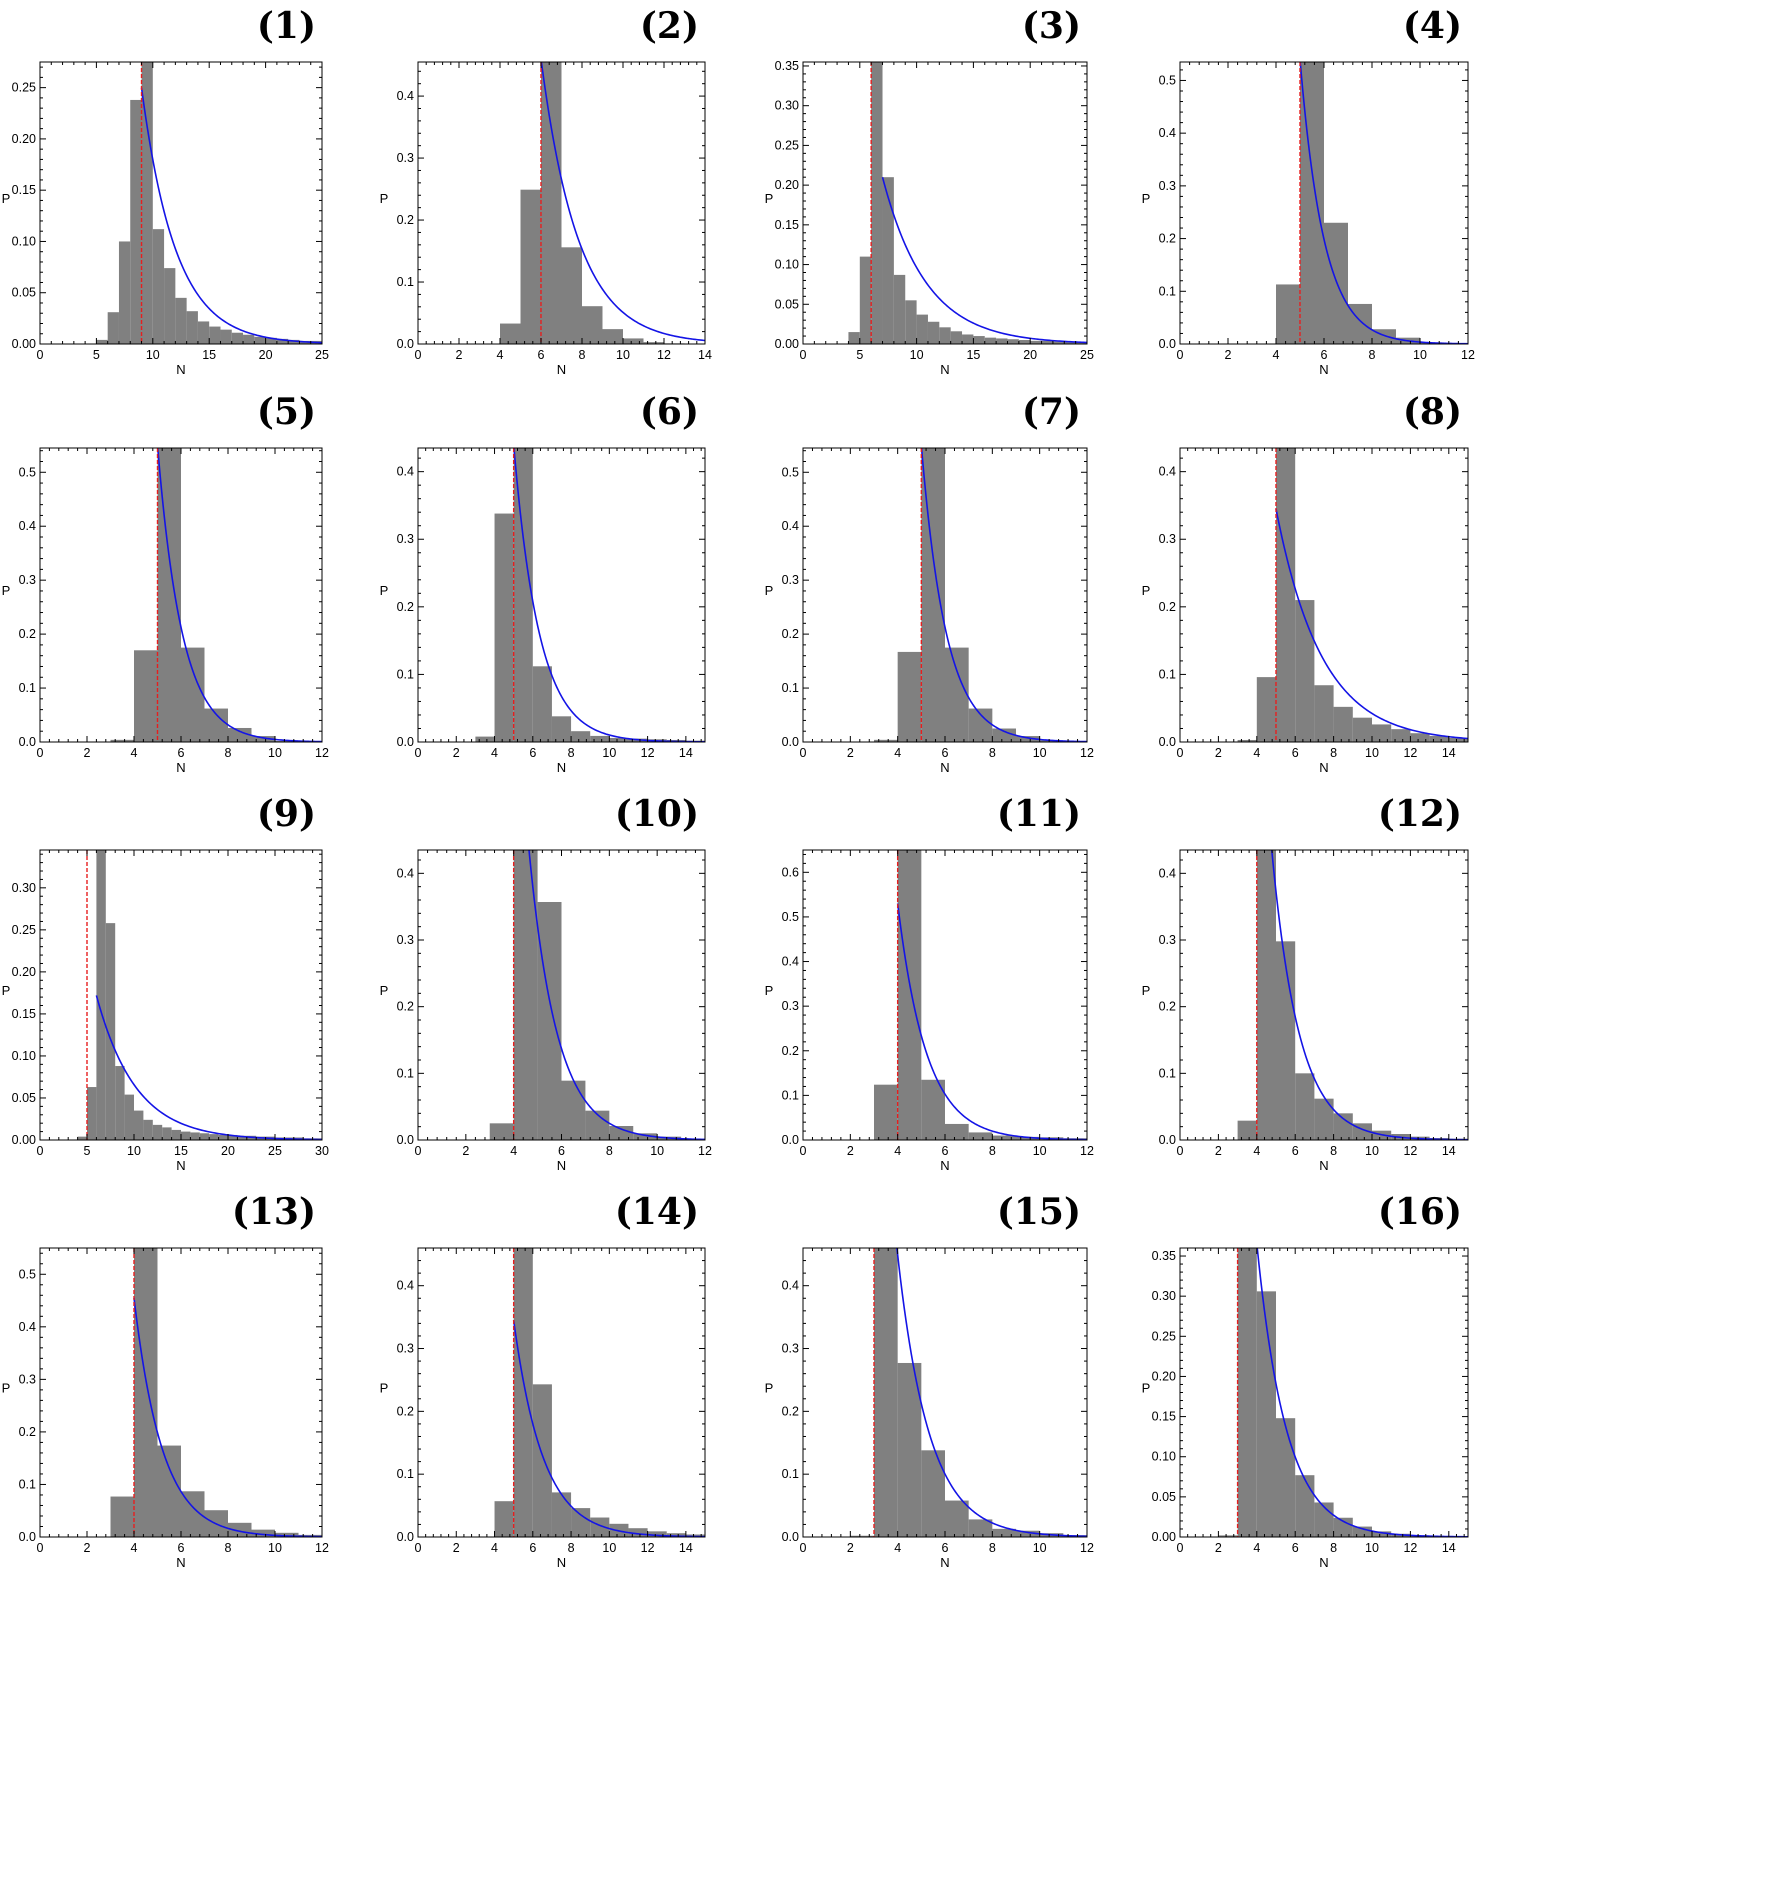  I want to click on histogram-panel-14: 0 2 4 6 8 10 12 14 0.0 0.1 0.2 0.3 0.4 N P (14), so click(543, 1380).